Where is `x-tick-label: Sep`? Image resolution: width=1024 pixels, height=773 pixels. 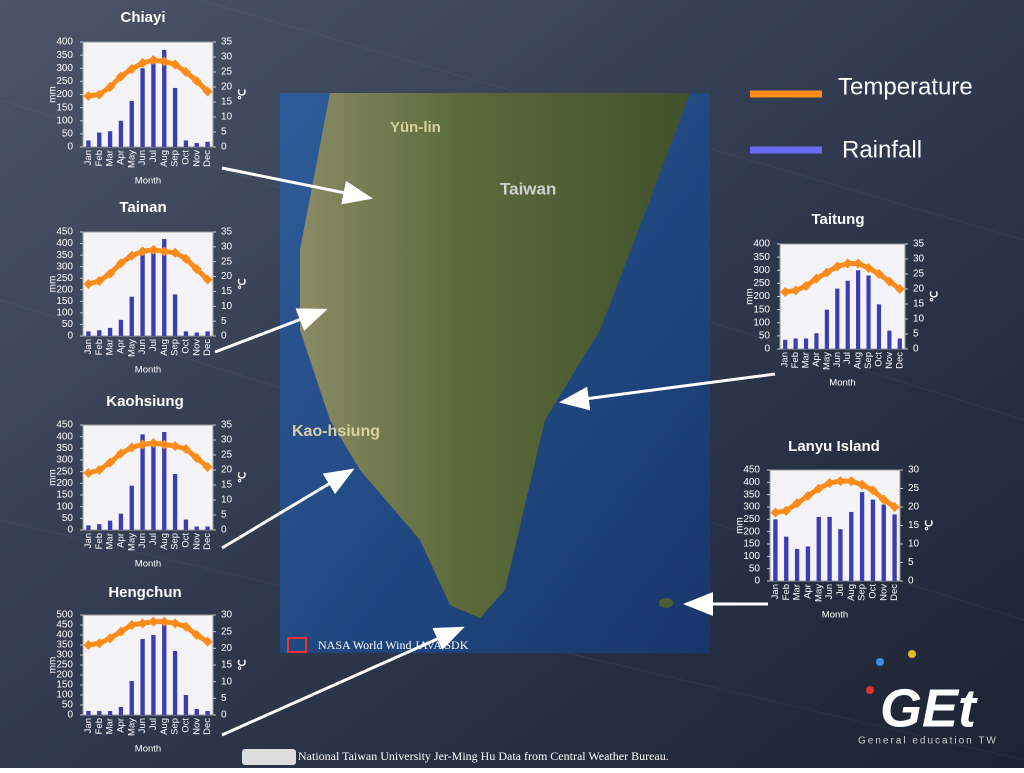
x-tick-label: Sep is located at coordinates (175, 726).